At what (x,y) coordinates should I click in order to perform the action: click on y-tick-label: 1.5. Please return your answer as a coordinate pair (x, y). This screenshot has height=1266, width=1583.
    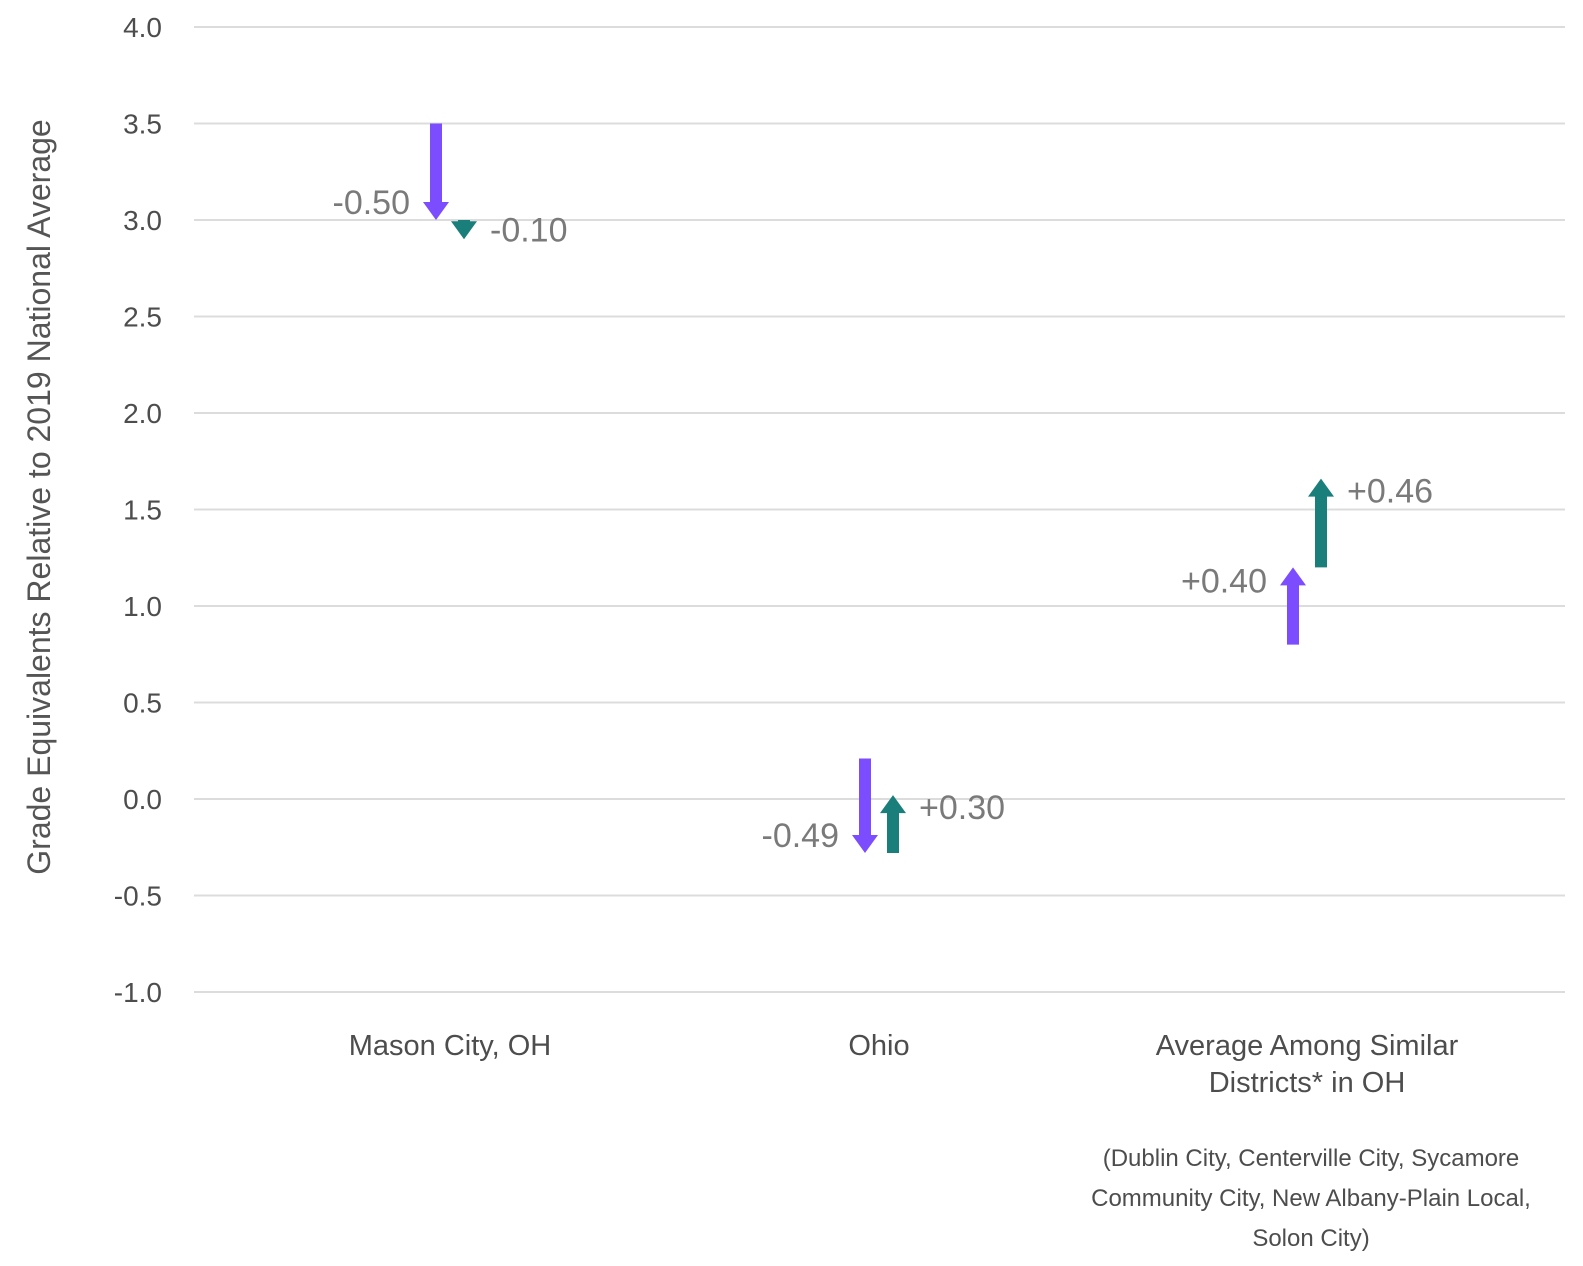
    Looking at the image, I should click on (142, 510).